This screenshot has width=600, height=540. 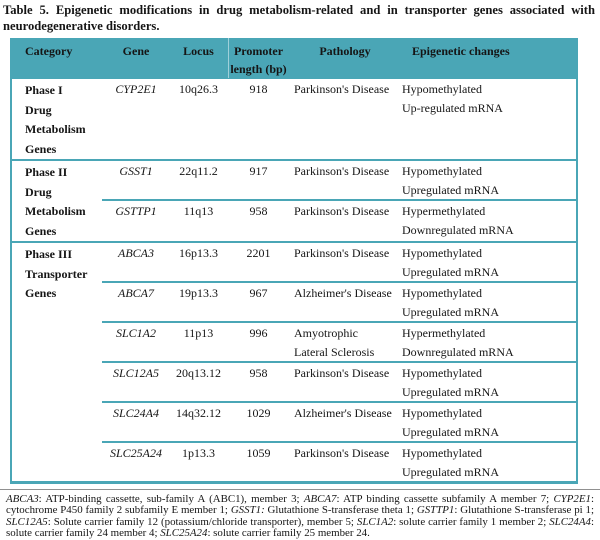 I want to click on column-header-promoter-length: Promoter length (bp), so click(x=258, y=58).